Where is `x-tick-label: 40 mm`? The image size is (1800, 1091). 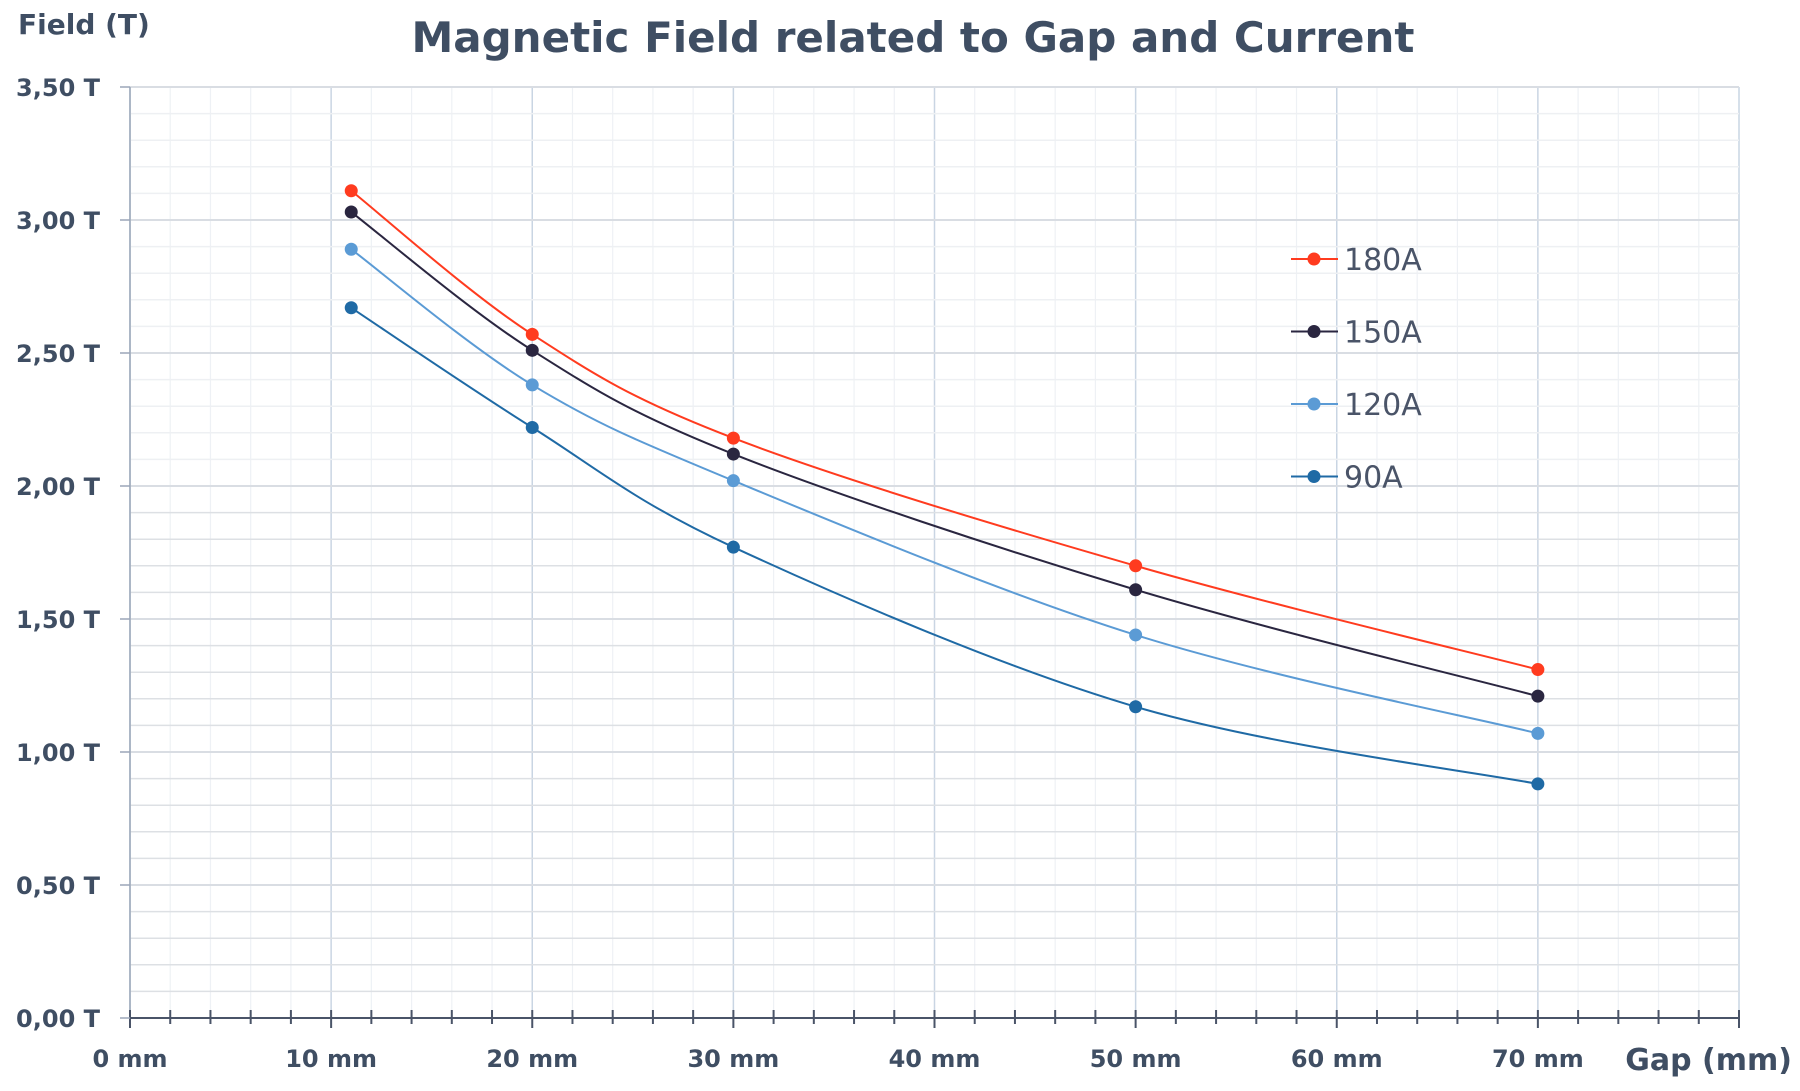 x-tick-label: 40 mm is located at coordinates (935, 1059).